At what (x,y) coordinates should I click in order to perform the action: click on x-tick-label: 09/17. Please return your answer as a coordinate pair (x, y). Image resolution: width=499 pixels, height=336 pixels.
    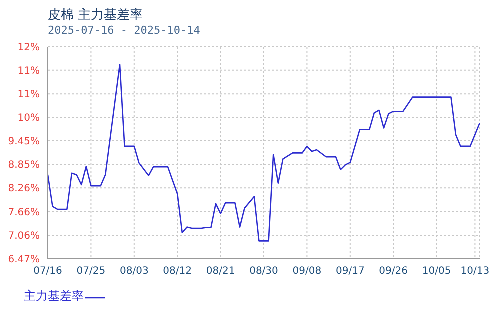
    Looking at the image, I should click on (350, 272).